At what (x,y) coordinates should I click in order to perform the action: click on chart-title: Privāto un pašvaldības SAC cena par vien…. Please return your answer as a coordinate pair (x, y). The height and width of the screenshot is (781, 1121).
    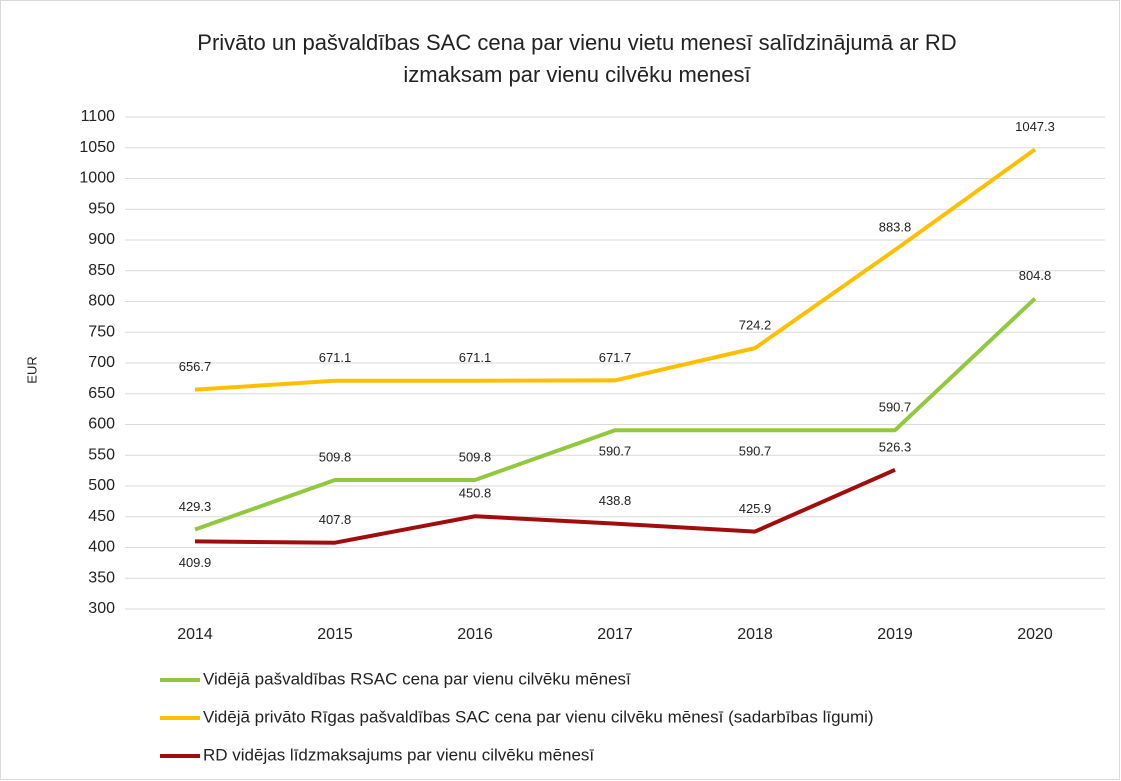
    Looking at the image, I should click on (576, 42).